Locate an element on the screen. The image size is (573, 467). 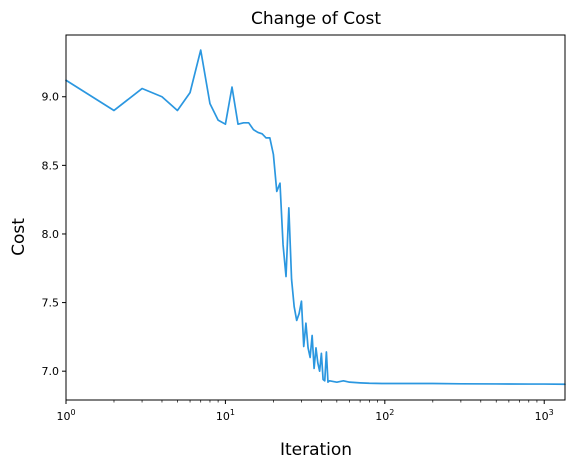
x-axis-label: Iteration is located at coordinates (316, 450).